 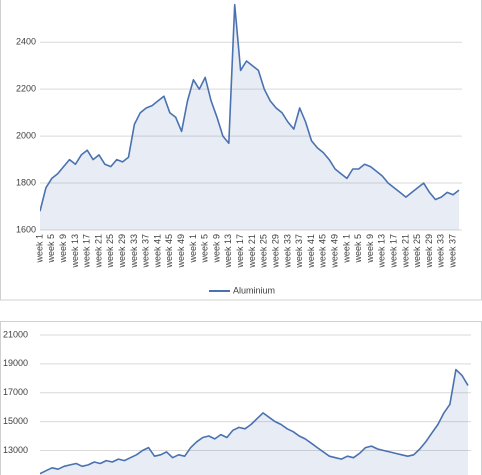 I want to click on y-tick-label: 17000, so click(x=15, y=392).